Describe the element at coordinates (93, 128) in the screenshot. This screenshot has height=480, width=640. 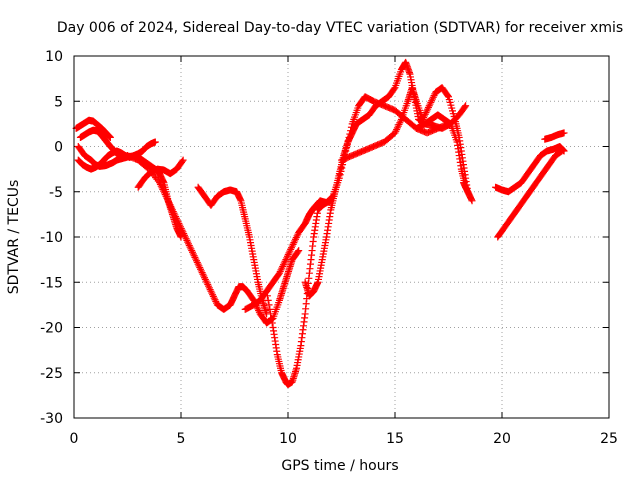
I see `series-arc1` at that location.